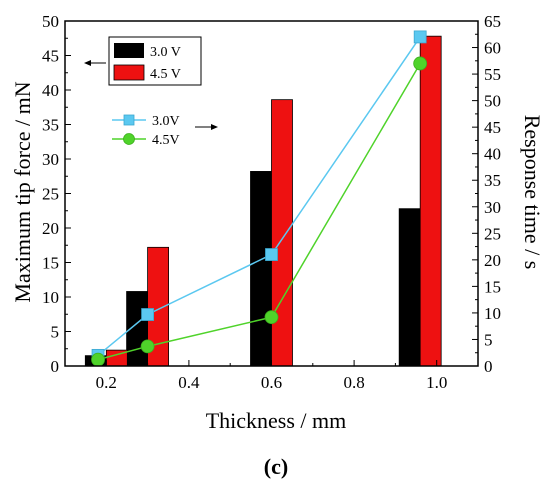 This screenshot has width=550, height=486. I want to click on y-left-tick-label: 10, so click(50, 297).